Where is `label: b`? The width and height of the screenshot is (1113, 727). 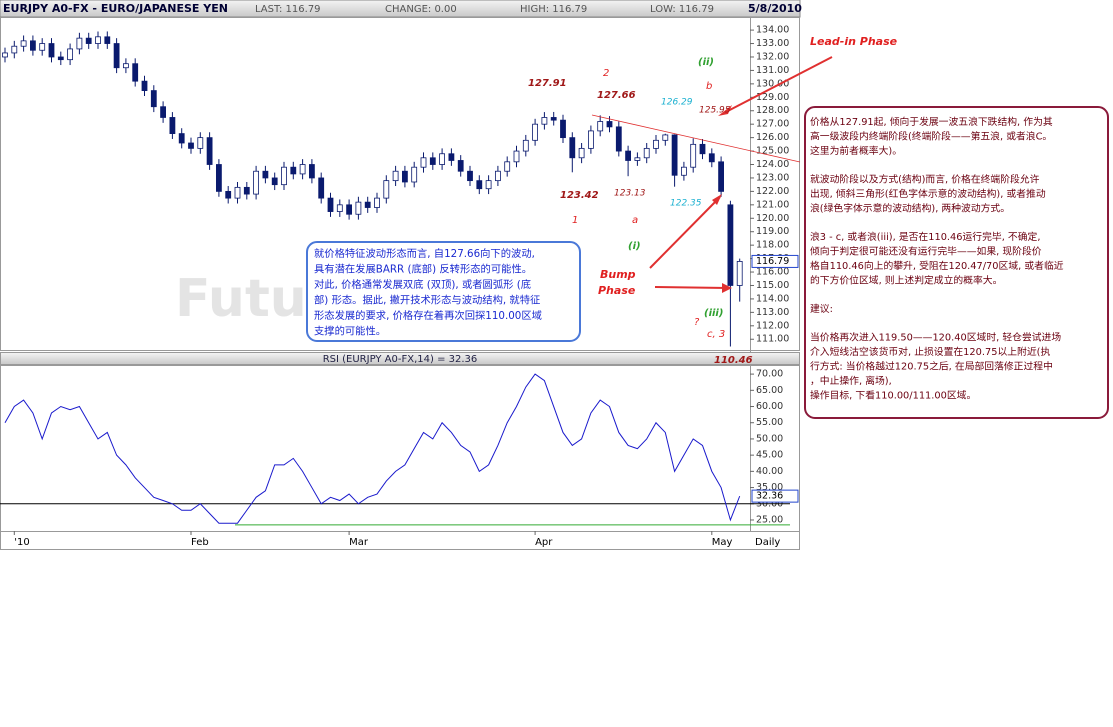
label: b is located at coordinates (709, 86).